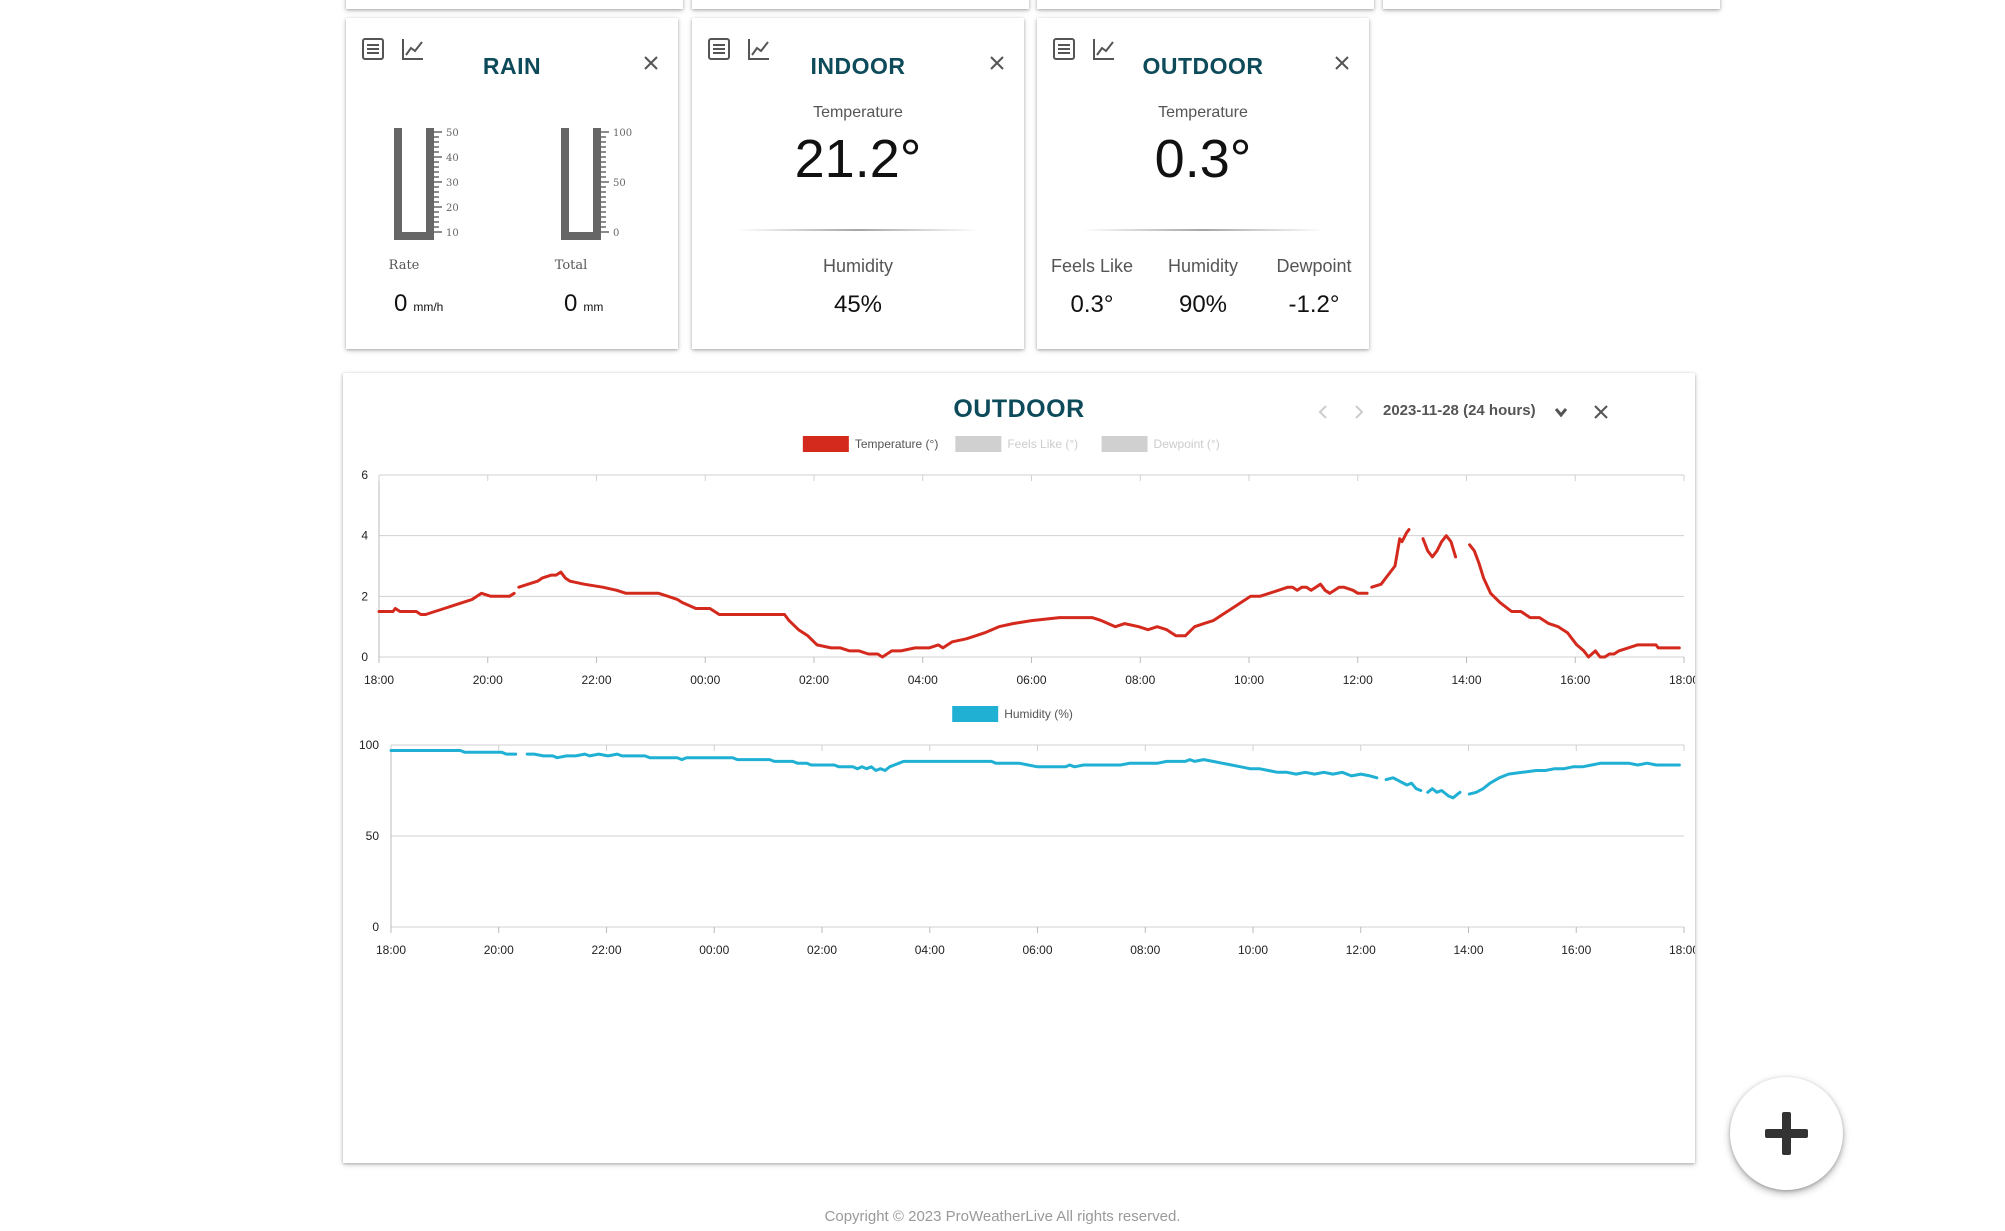  Describe the element at coordinates (1314, 304) in the screenshot. I see `outdoor-dewpoint-value: -1.2°` at that location.